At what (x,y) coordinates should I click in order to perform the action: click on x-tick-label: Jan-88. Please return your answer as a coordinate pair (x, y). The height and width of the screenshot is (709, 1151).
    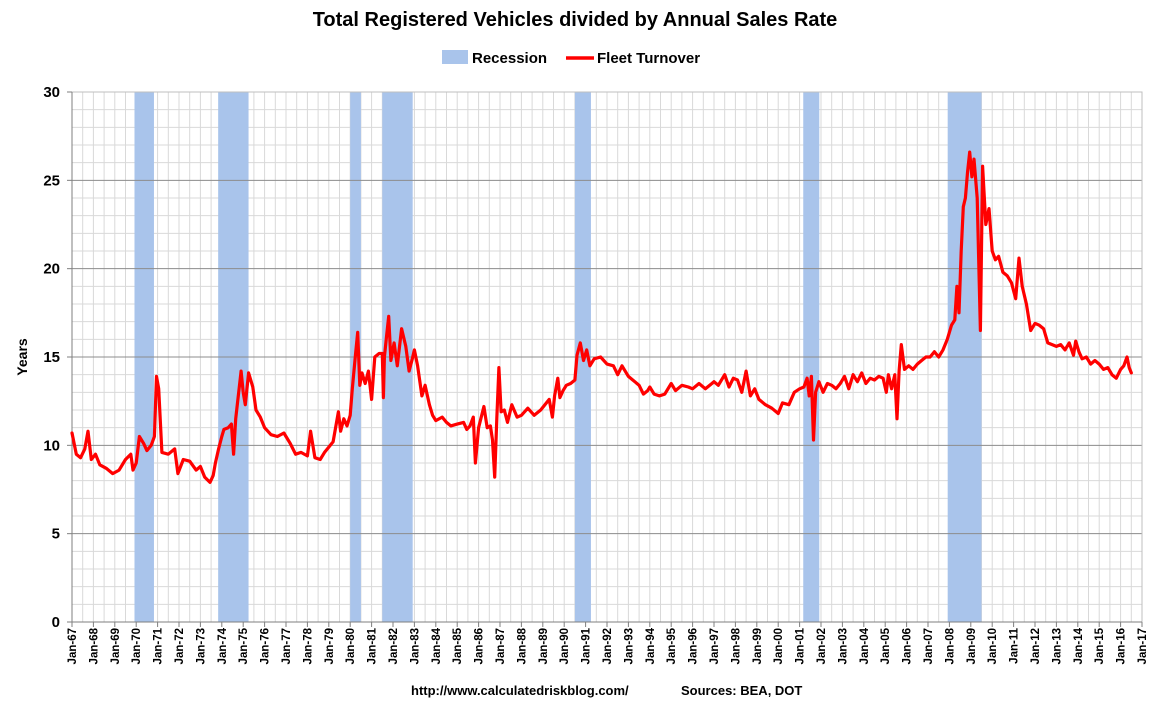
    Looking at the image, I should click on (522, 645).